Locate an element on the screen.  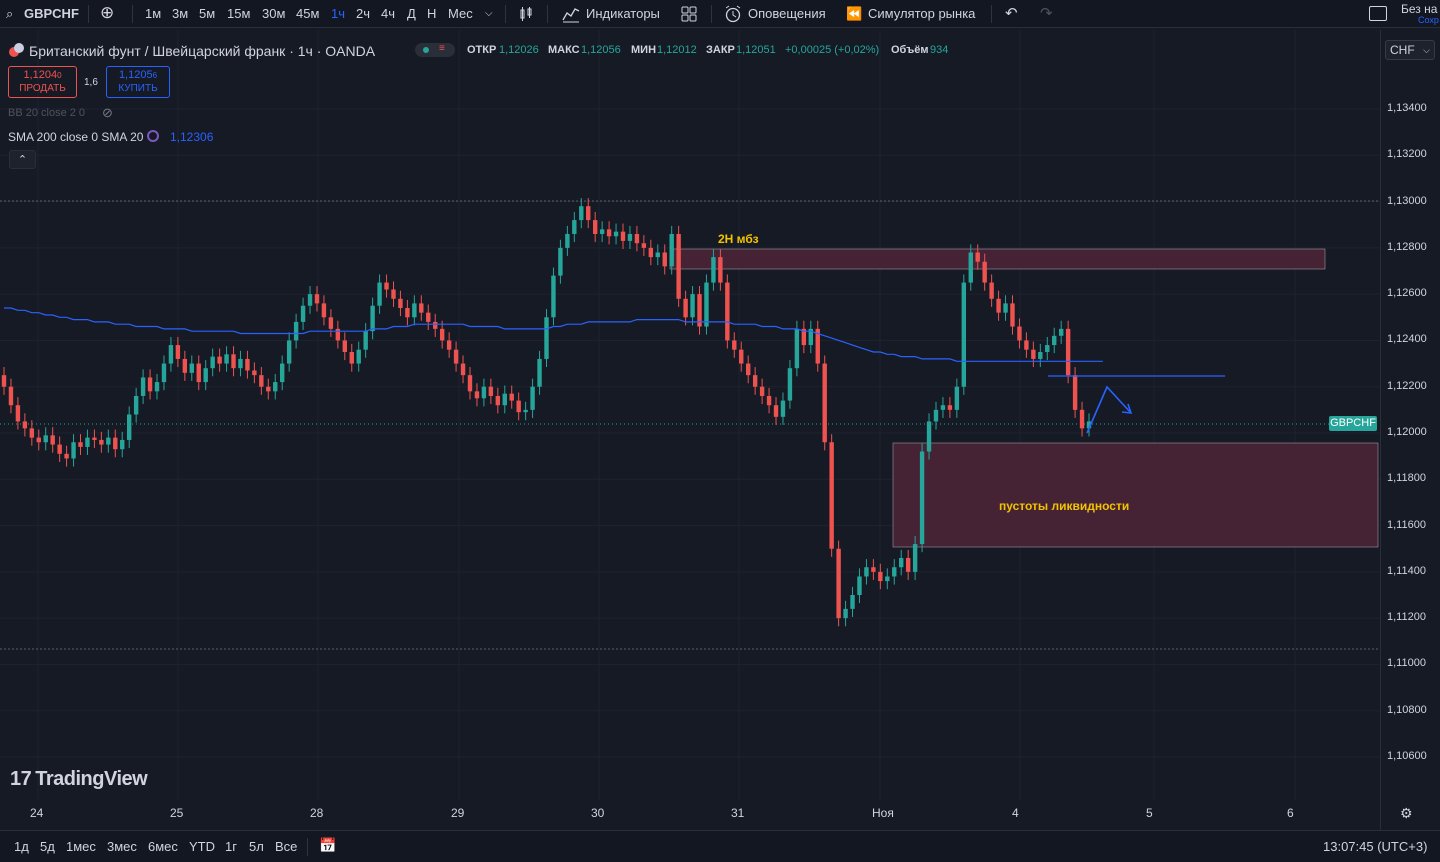
tf-4h: 4ч is located at coordinates (388, 13).